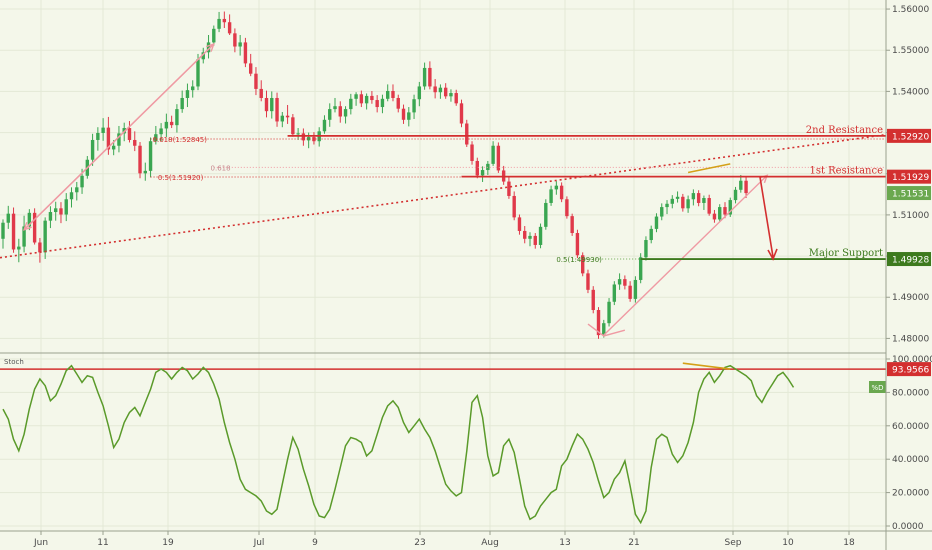  Describe the element at coordinates (772, 254) in the screenshot. I see `projection-arrow-head` at that location.